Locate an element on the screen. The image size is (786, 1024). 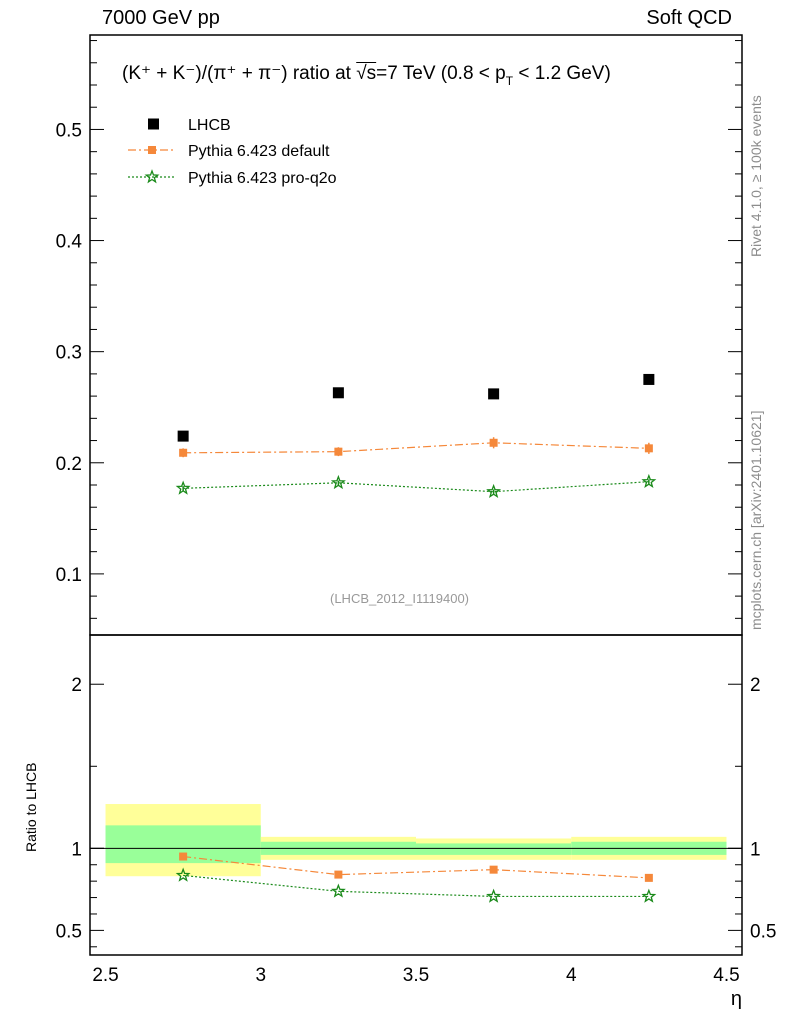
y-tick-label: 0.4 is located at coordinates (69, 242).